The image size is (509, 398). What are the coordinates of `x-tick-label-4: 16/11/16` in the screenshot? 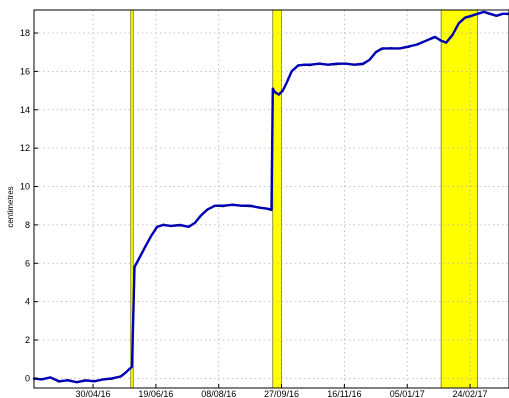 It's located at (344, 393).